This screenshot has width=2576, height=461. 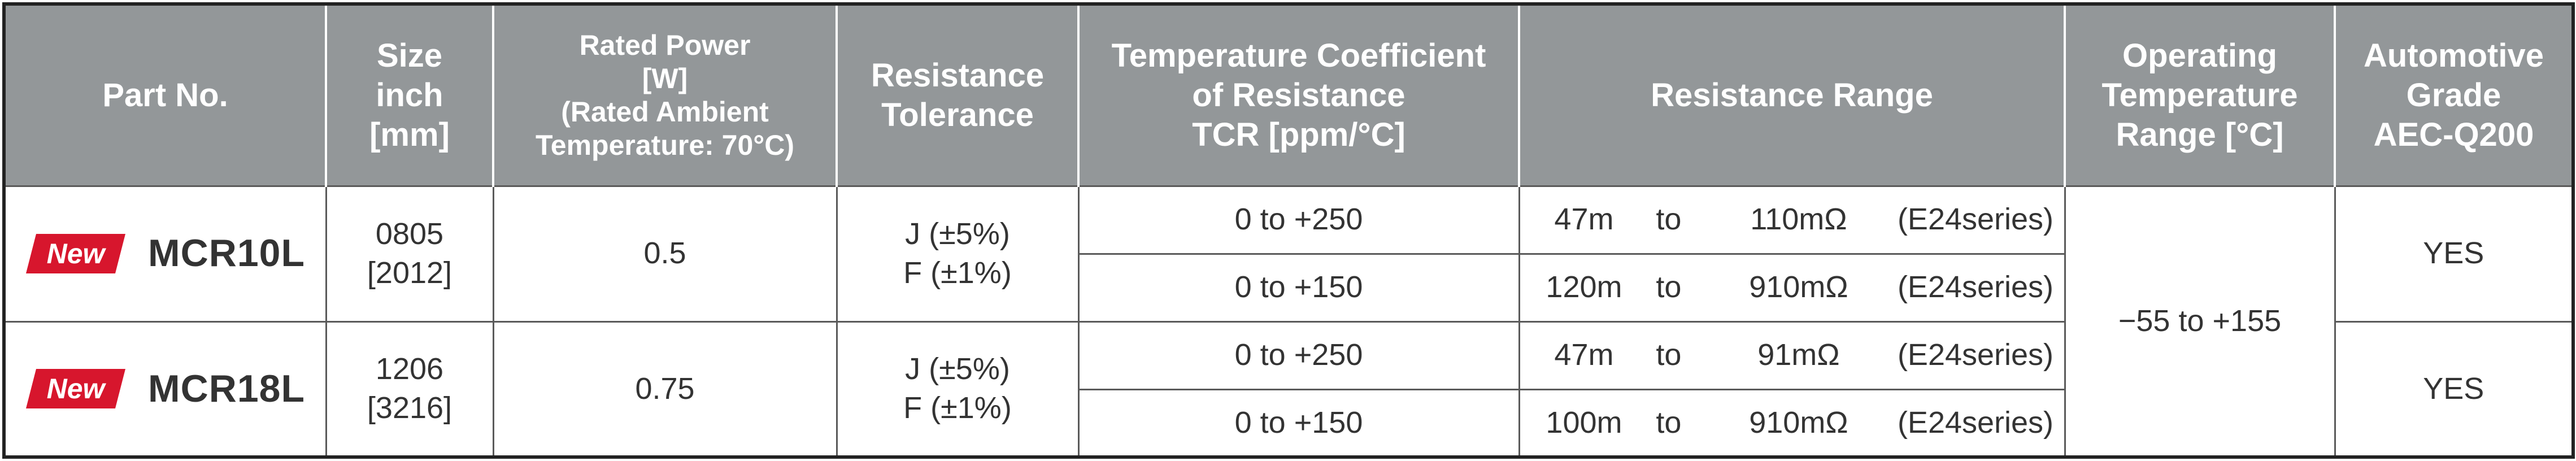 I want to click on header-operating-temp: Operating Temperature Range [°C], so click(x=2199, y=95).